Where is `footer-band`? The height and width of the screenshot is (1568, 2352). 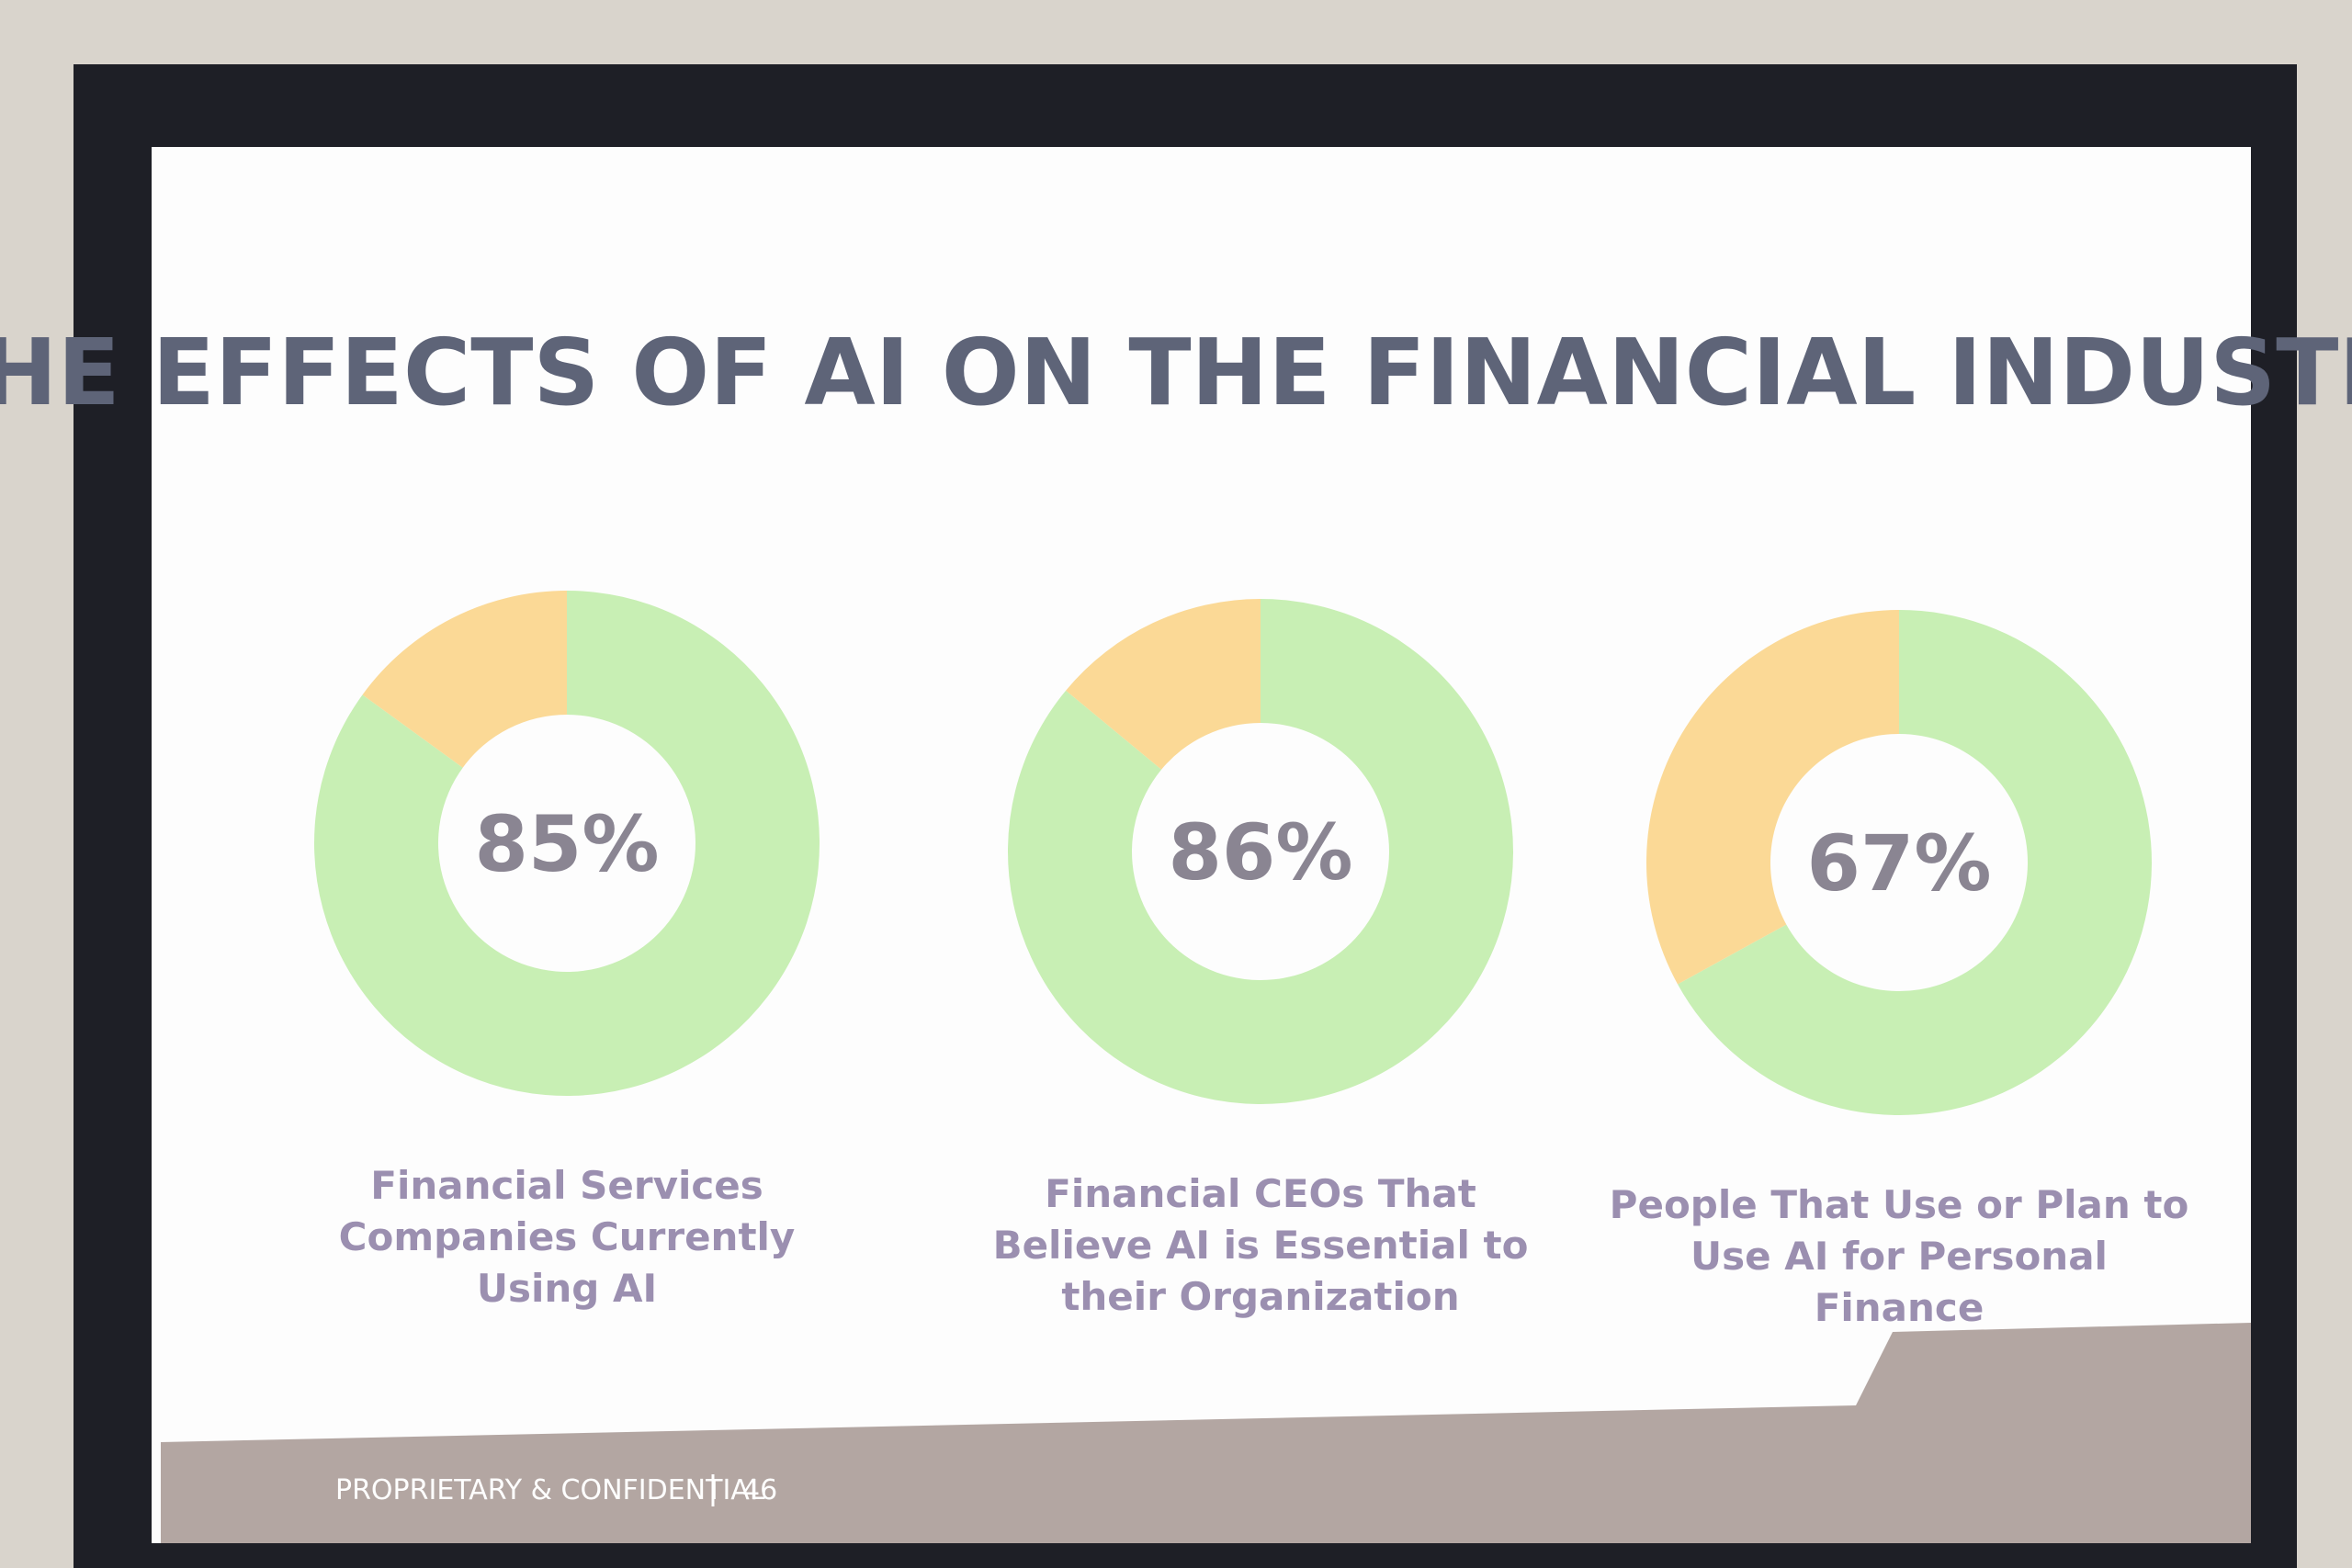
footer-band is located at coordinates (1206, 1433).